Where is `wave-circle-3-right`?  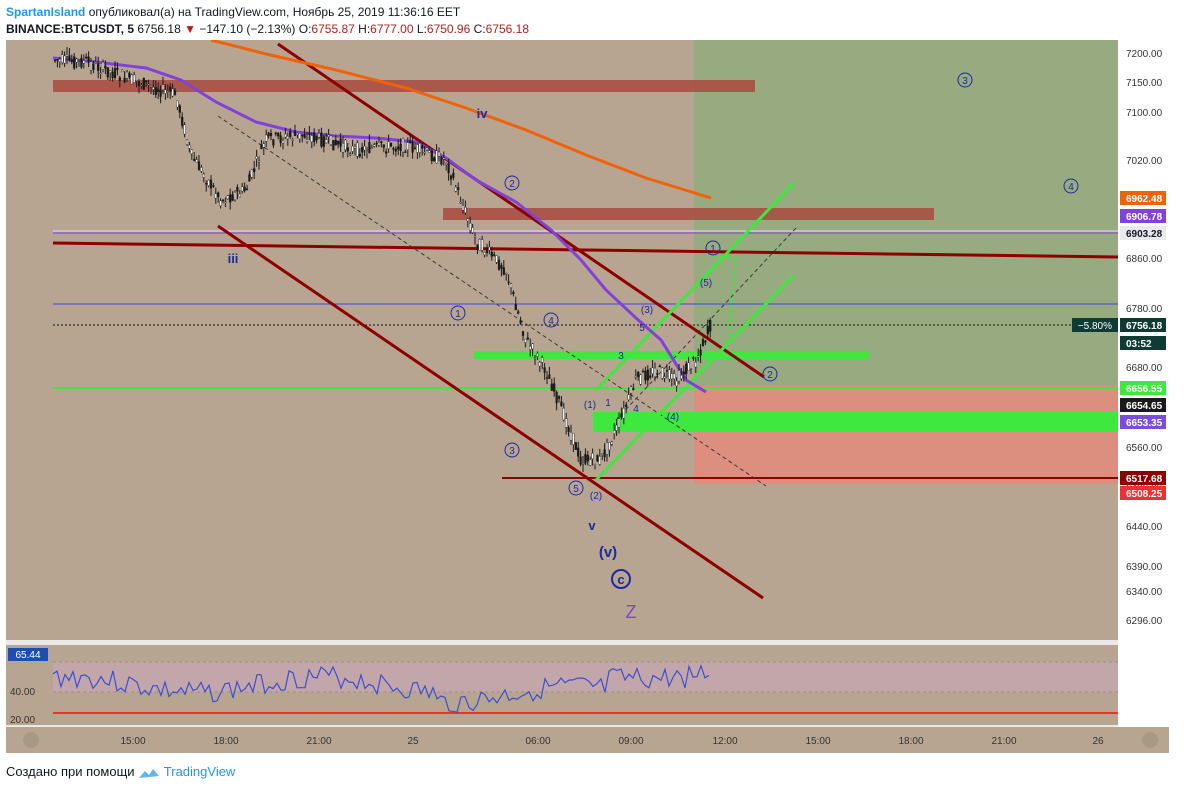
wave-circle-3-right is located at coordinates (965, 80).